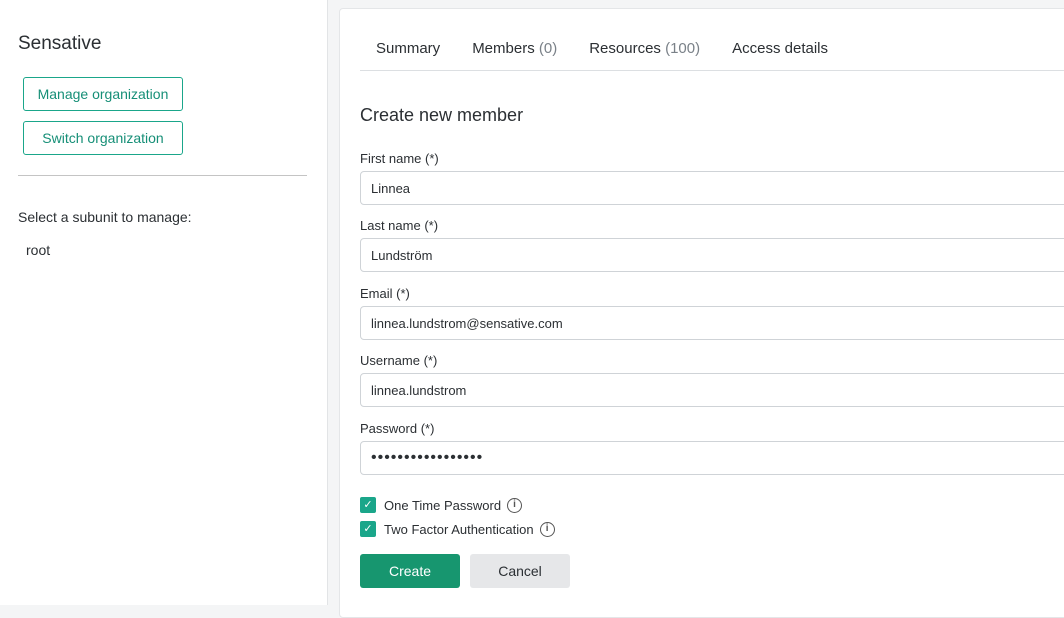 This screenshot has height=618, width=1064. I want to click on username-input, so click(712, 390).